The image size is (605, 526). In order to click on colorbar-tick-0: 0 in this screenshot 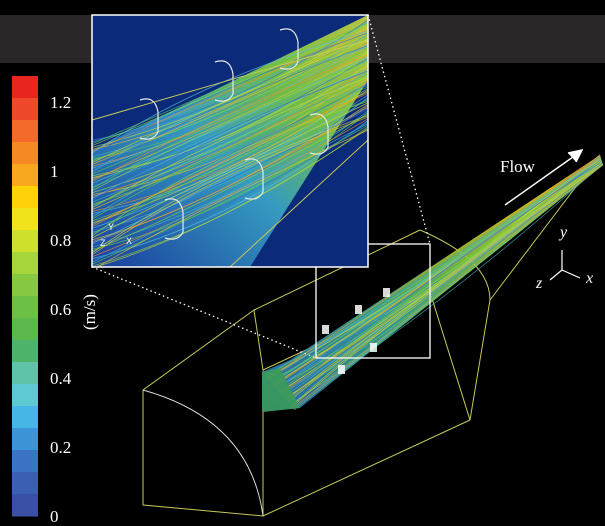, I will do `click(54, 516)`.